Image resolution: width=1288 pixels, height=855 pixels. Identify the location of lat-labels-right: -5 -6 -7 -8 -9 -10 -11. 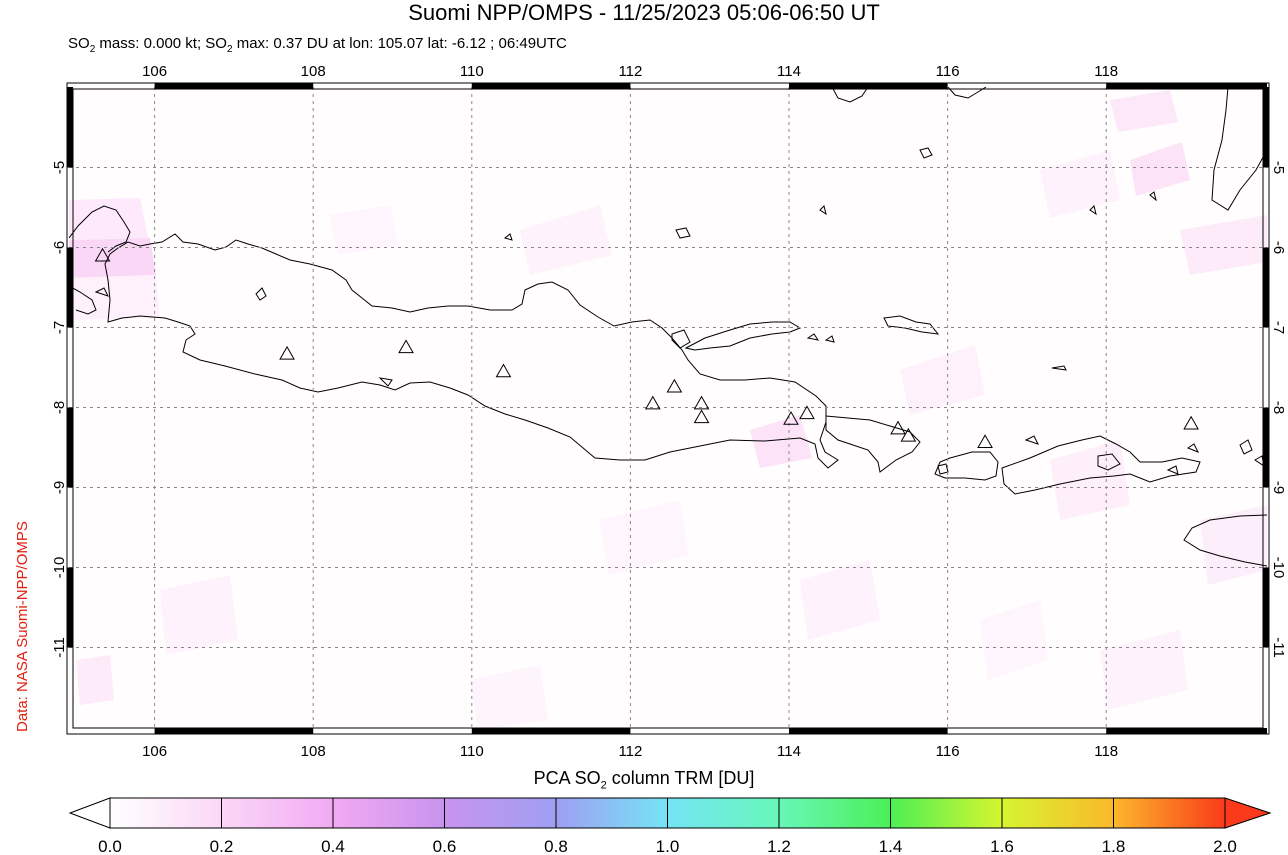
(1278, 409).